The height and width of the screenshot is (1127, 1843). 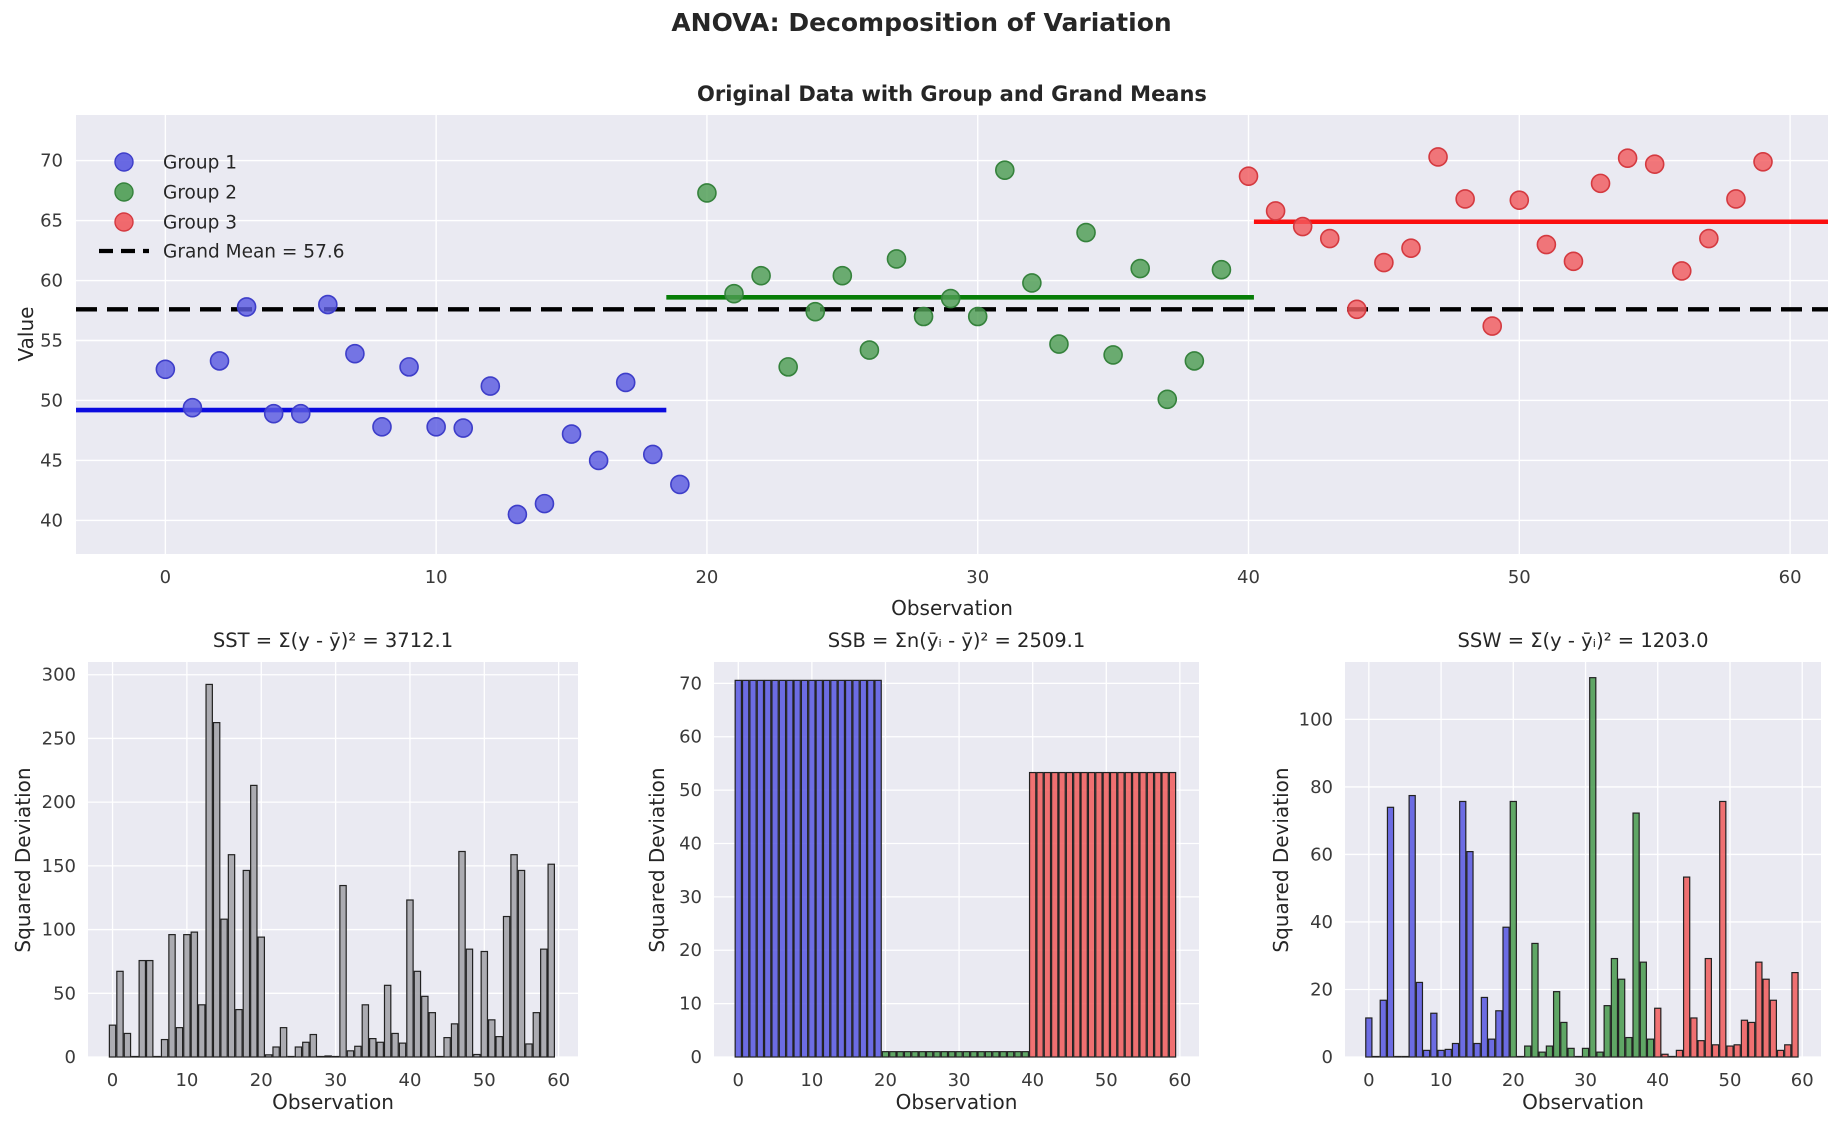 I want to click on legend-marker-dot, so click(x=124, y=192).